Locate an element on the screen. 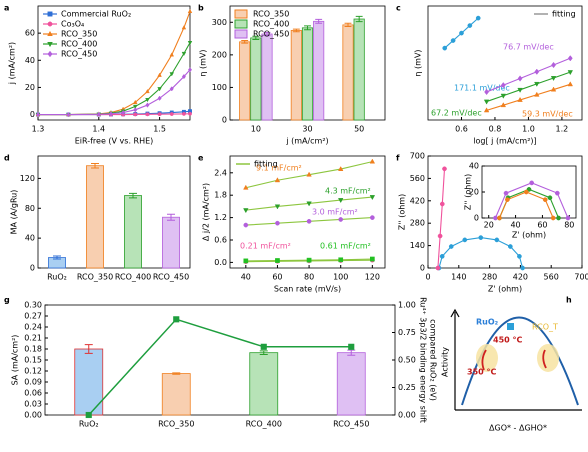 This screenshot has height=452, width=588. x-tick-label: 560 is located at coordinates (551, 277).